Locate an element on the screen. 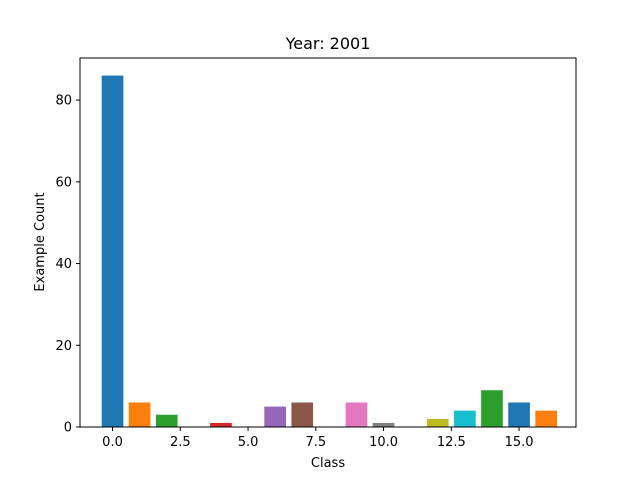 Image resolution: width=640 pixels, height=480 pixels. x-tick-label: 10.0 is located at coordinates (383, 442).